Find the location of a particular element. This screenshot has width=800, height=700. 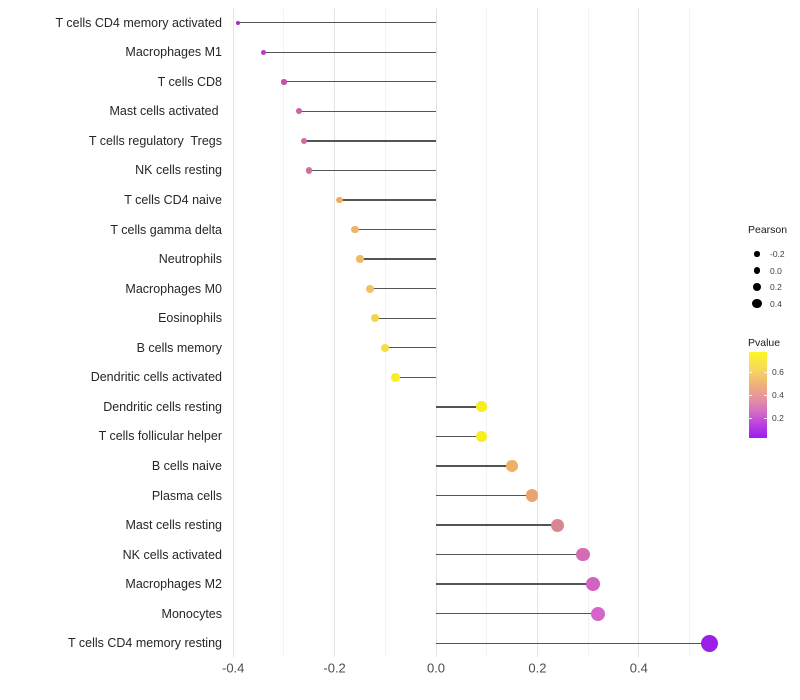

y-axis-label: T cells regulatory Tregs is located at coordinates (155, 140).